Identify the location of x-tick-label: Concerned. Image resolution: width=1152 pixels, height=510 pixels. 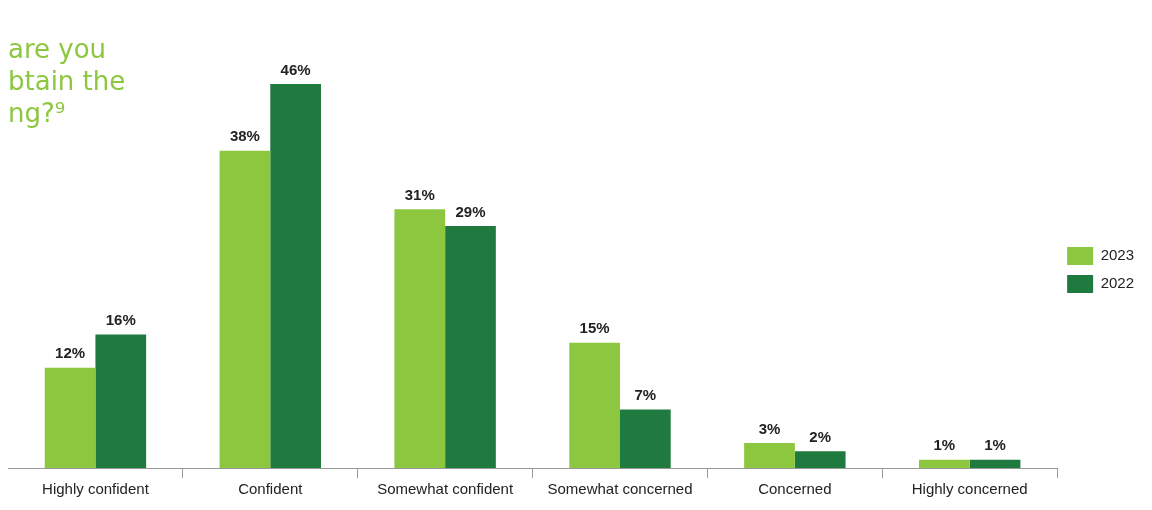
(795, 489).